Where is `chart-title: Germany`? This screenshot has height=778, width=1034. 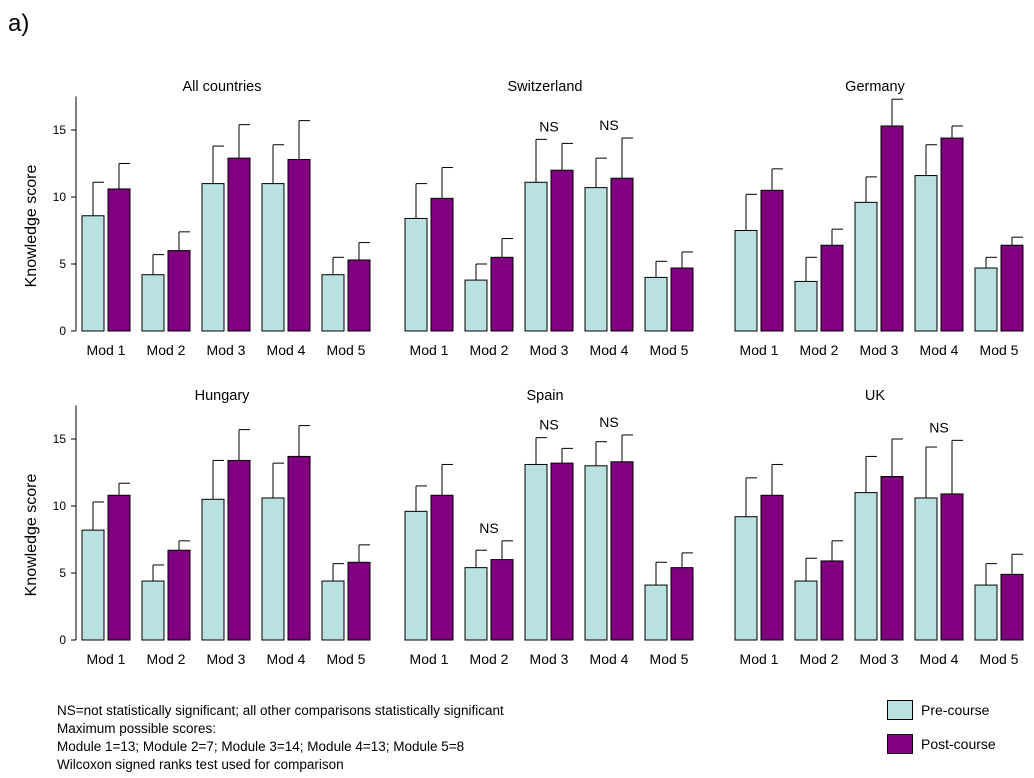
chart-title: Germany is located at coordinates (875, 87).